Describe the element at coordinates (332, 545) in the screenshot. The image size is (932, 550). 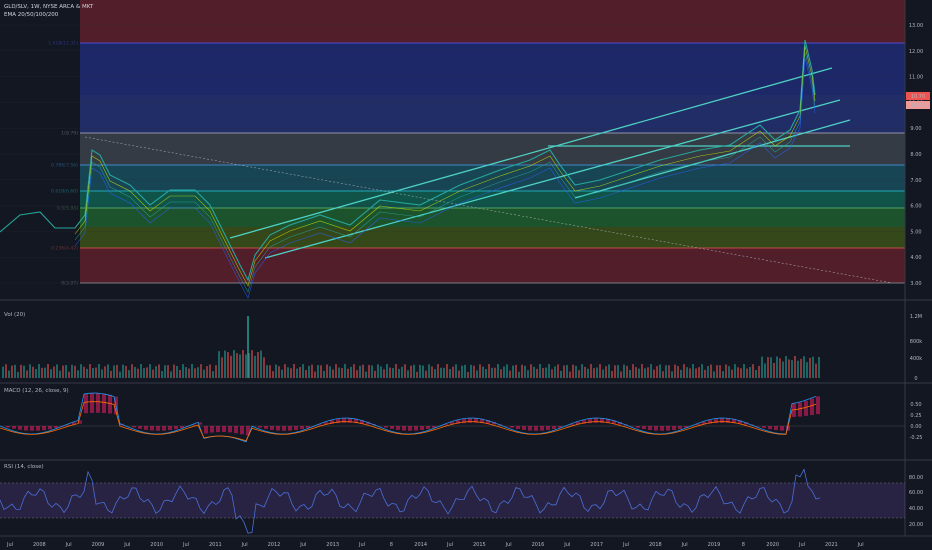
I see `time-tick: 2013` at that location.